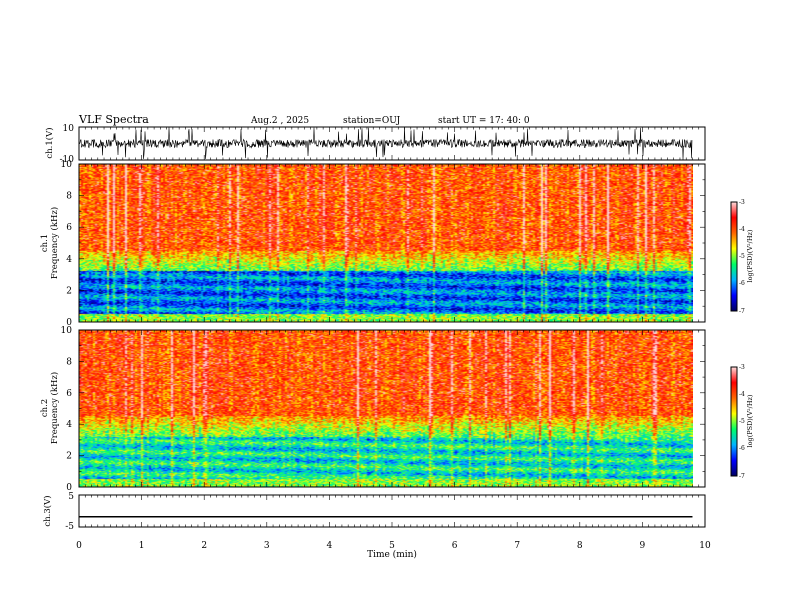 The image size is (792, 612). I want to click on time-tick-label: 6, so click(455, 546).